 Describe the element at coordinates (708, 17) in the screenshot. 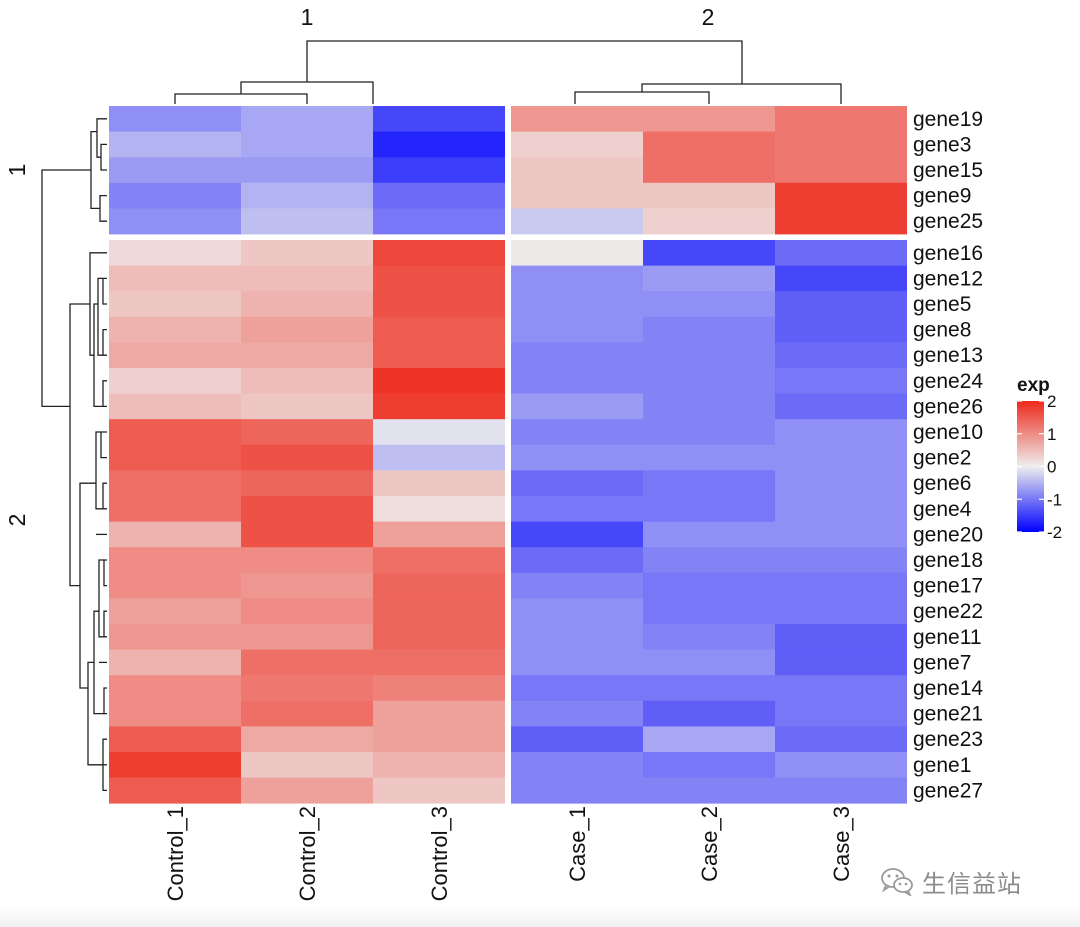

I see `column-group-label: 2` at that location.